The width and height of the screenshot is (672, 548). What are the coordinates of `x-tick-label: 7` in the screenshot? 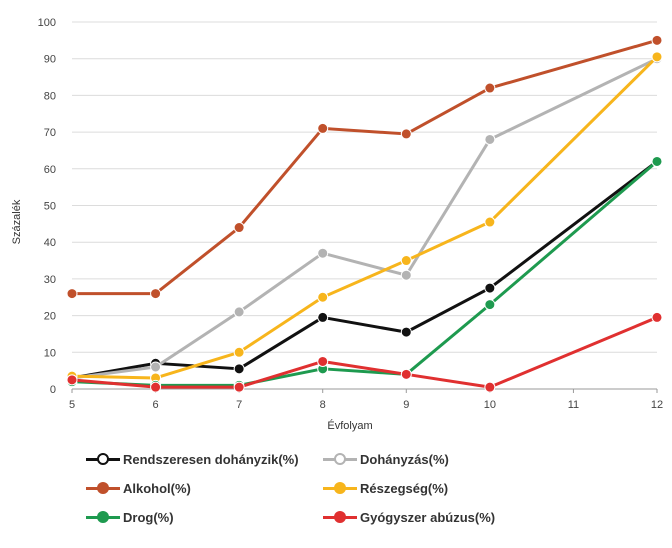 It's located at (239, 405).